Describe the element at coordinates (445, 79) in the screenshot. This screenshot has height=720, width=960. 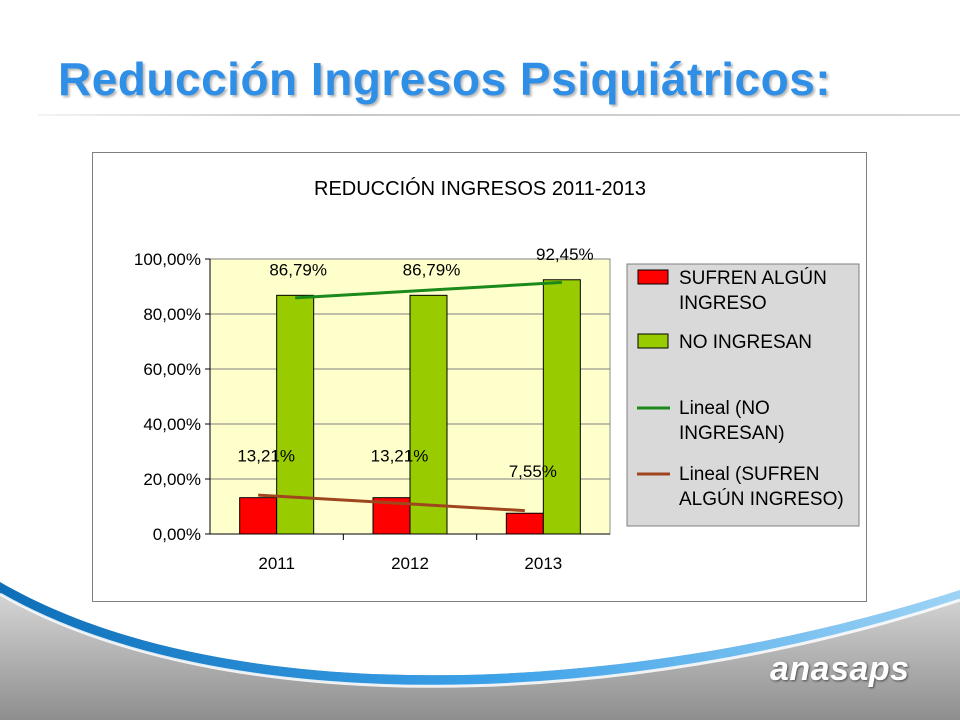
I see `slide-title: Reducción Ingresos Psiquiátricos:` at that location.